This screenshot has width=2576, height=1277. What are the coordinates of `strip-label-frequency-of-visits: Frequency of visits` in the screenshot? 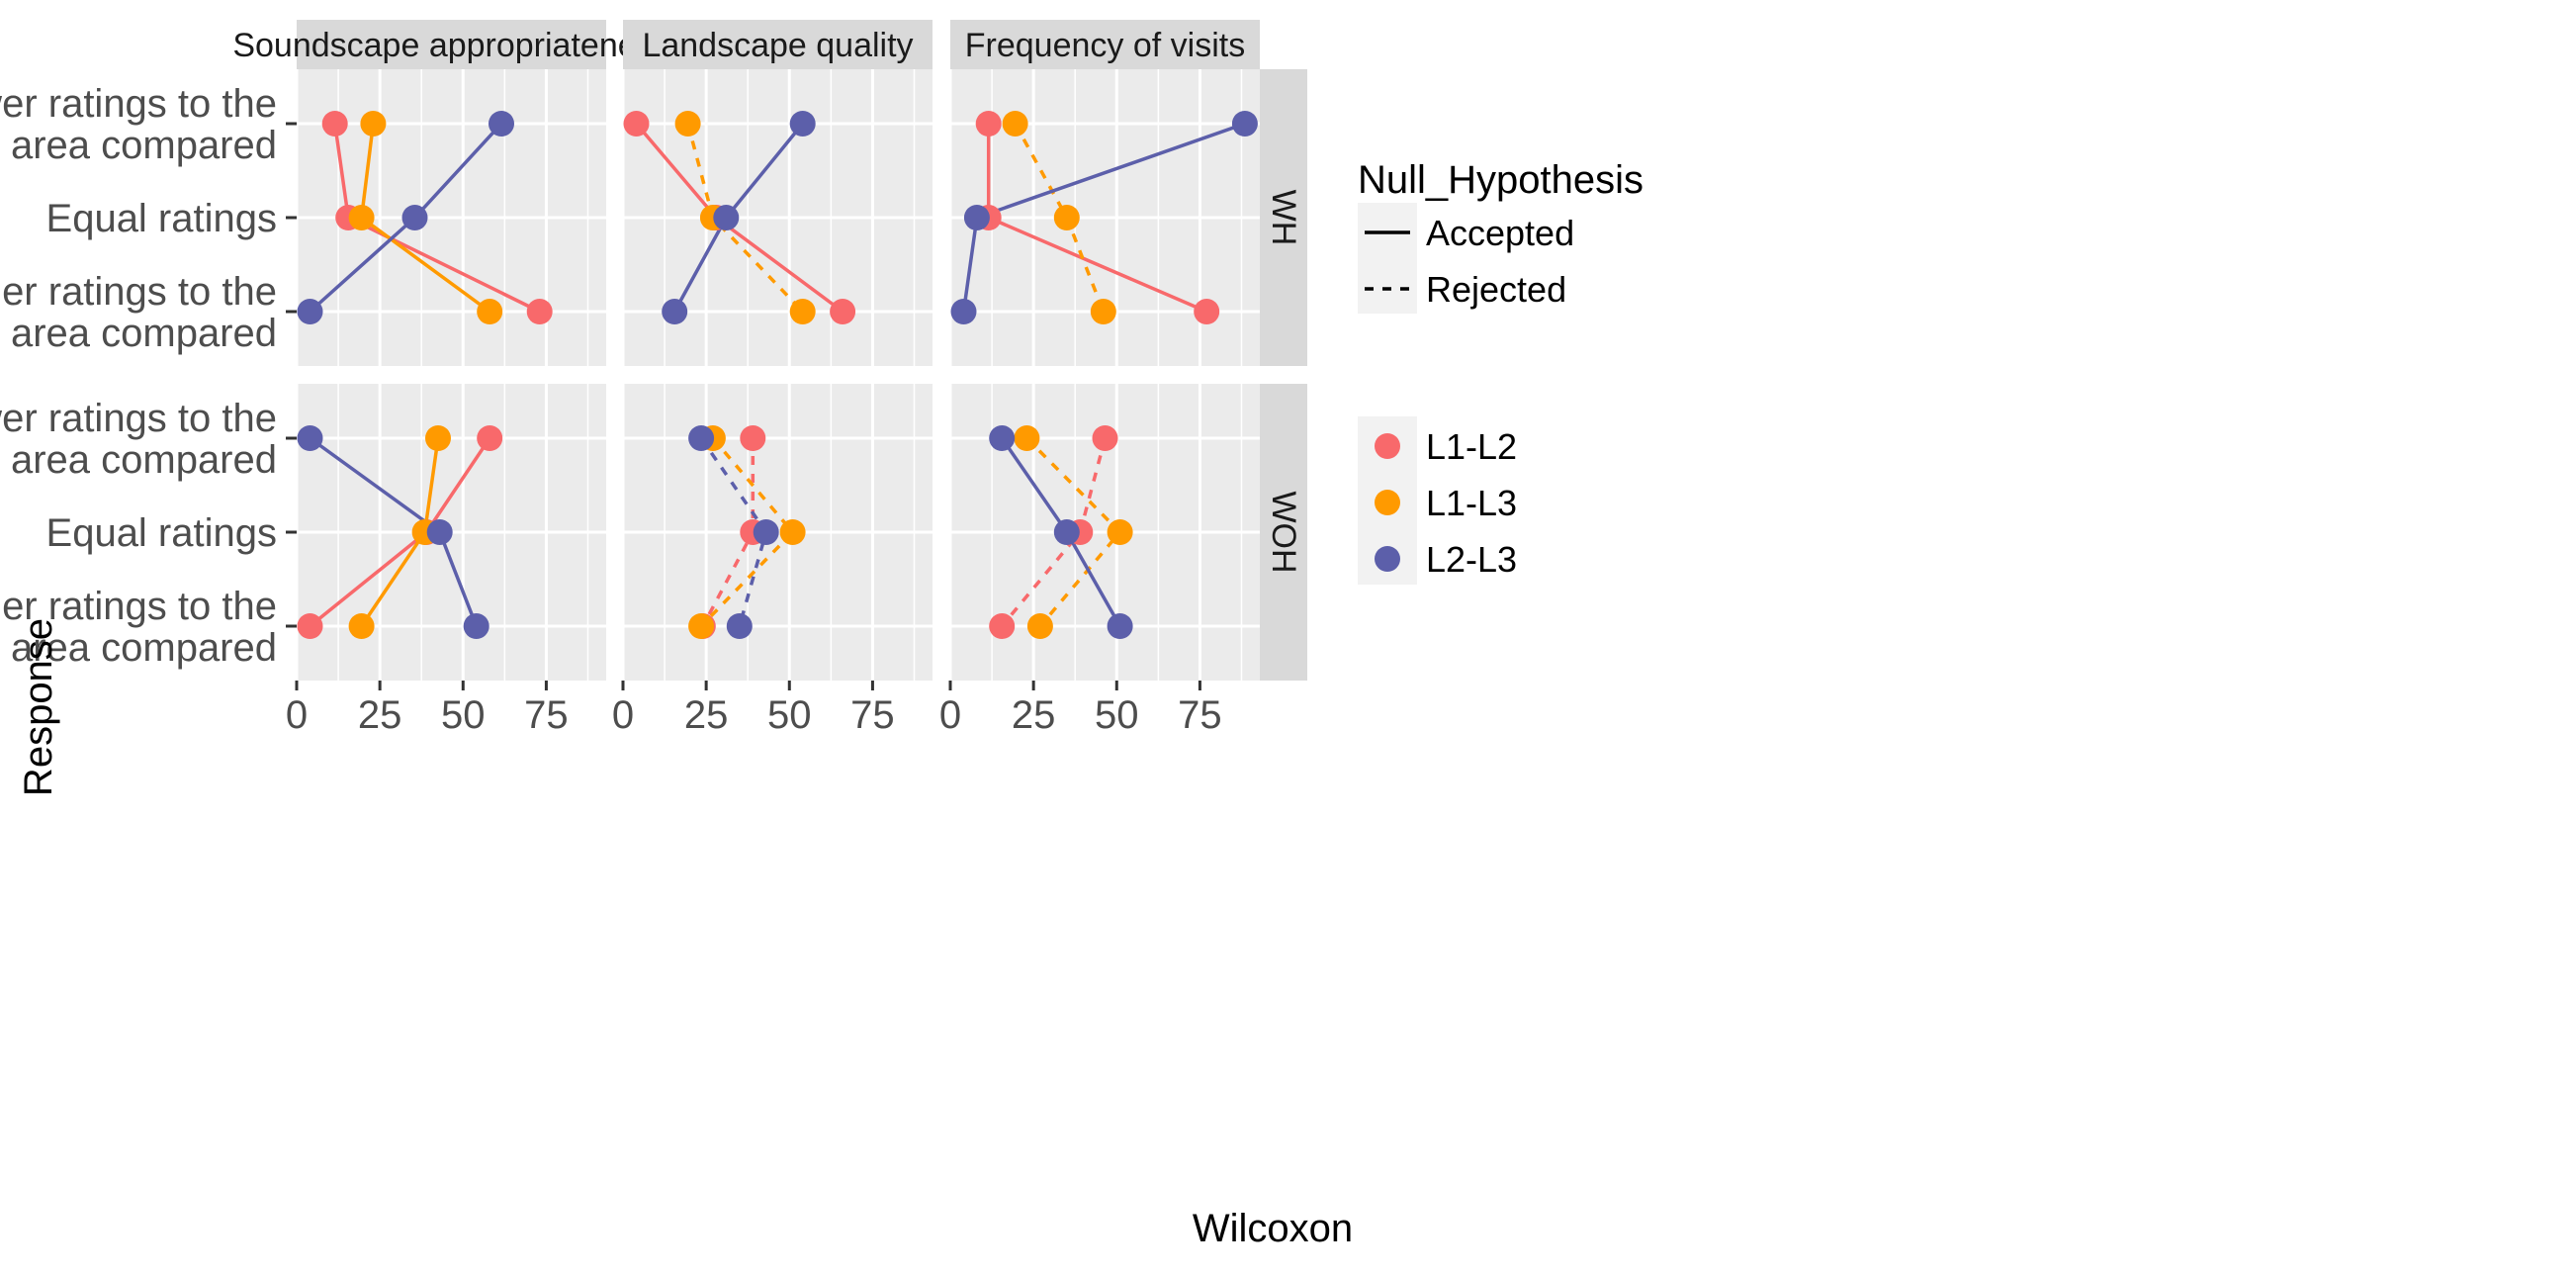 It's located at (1105, 46).